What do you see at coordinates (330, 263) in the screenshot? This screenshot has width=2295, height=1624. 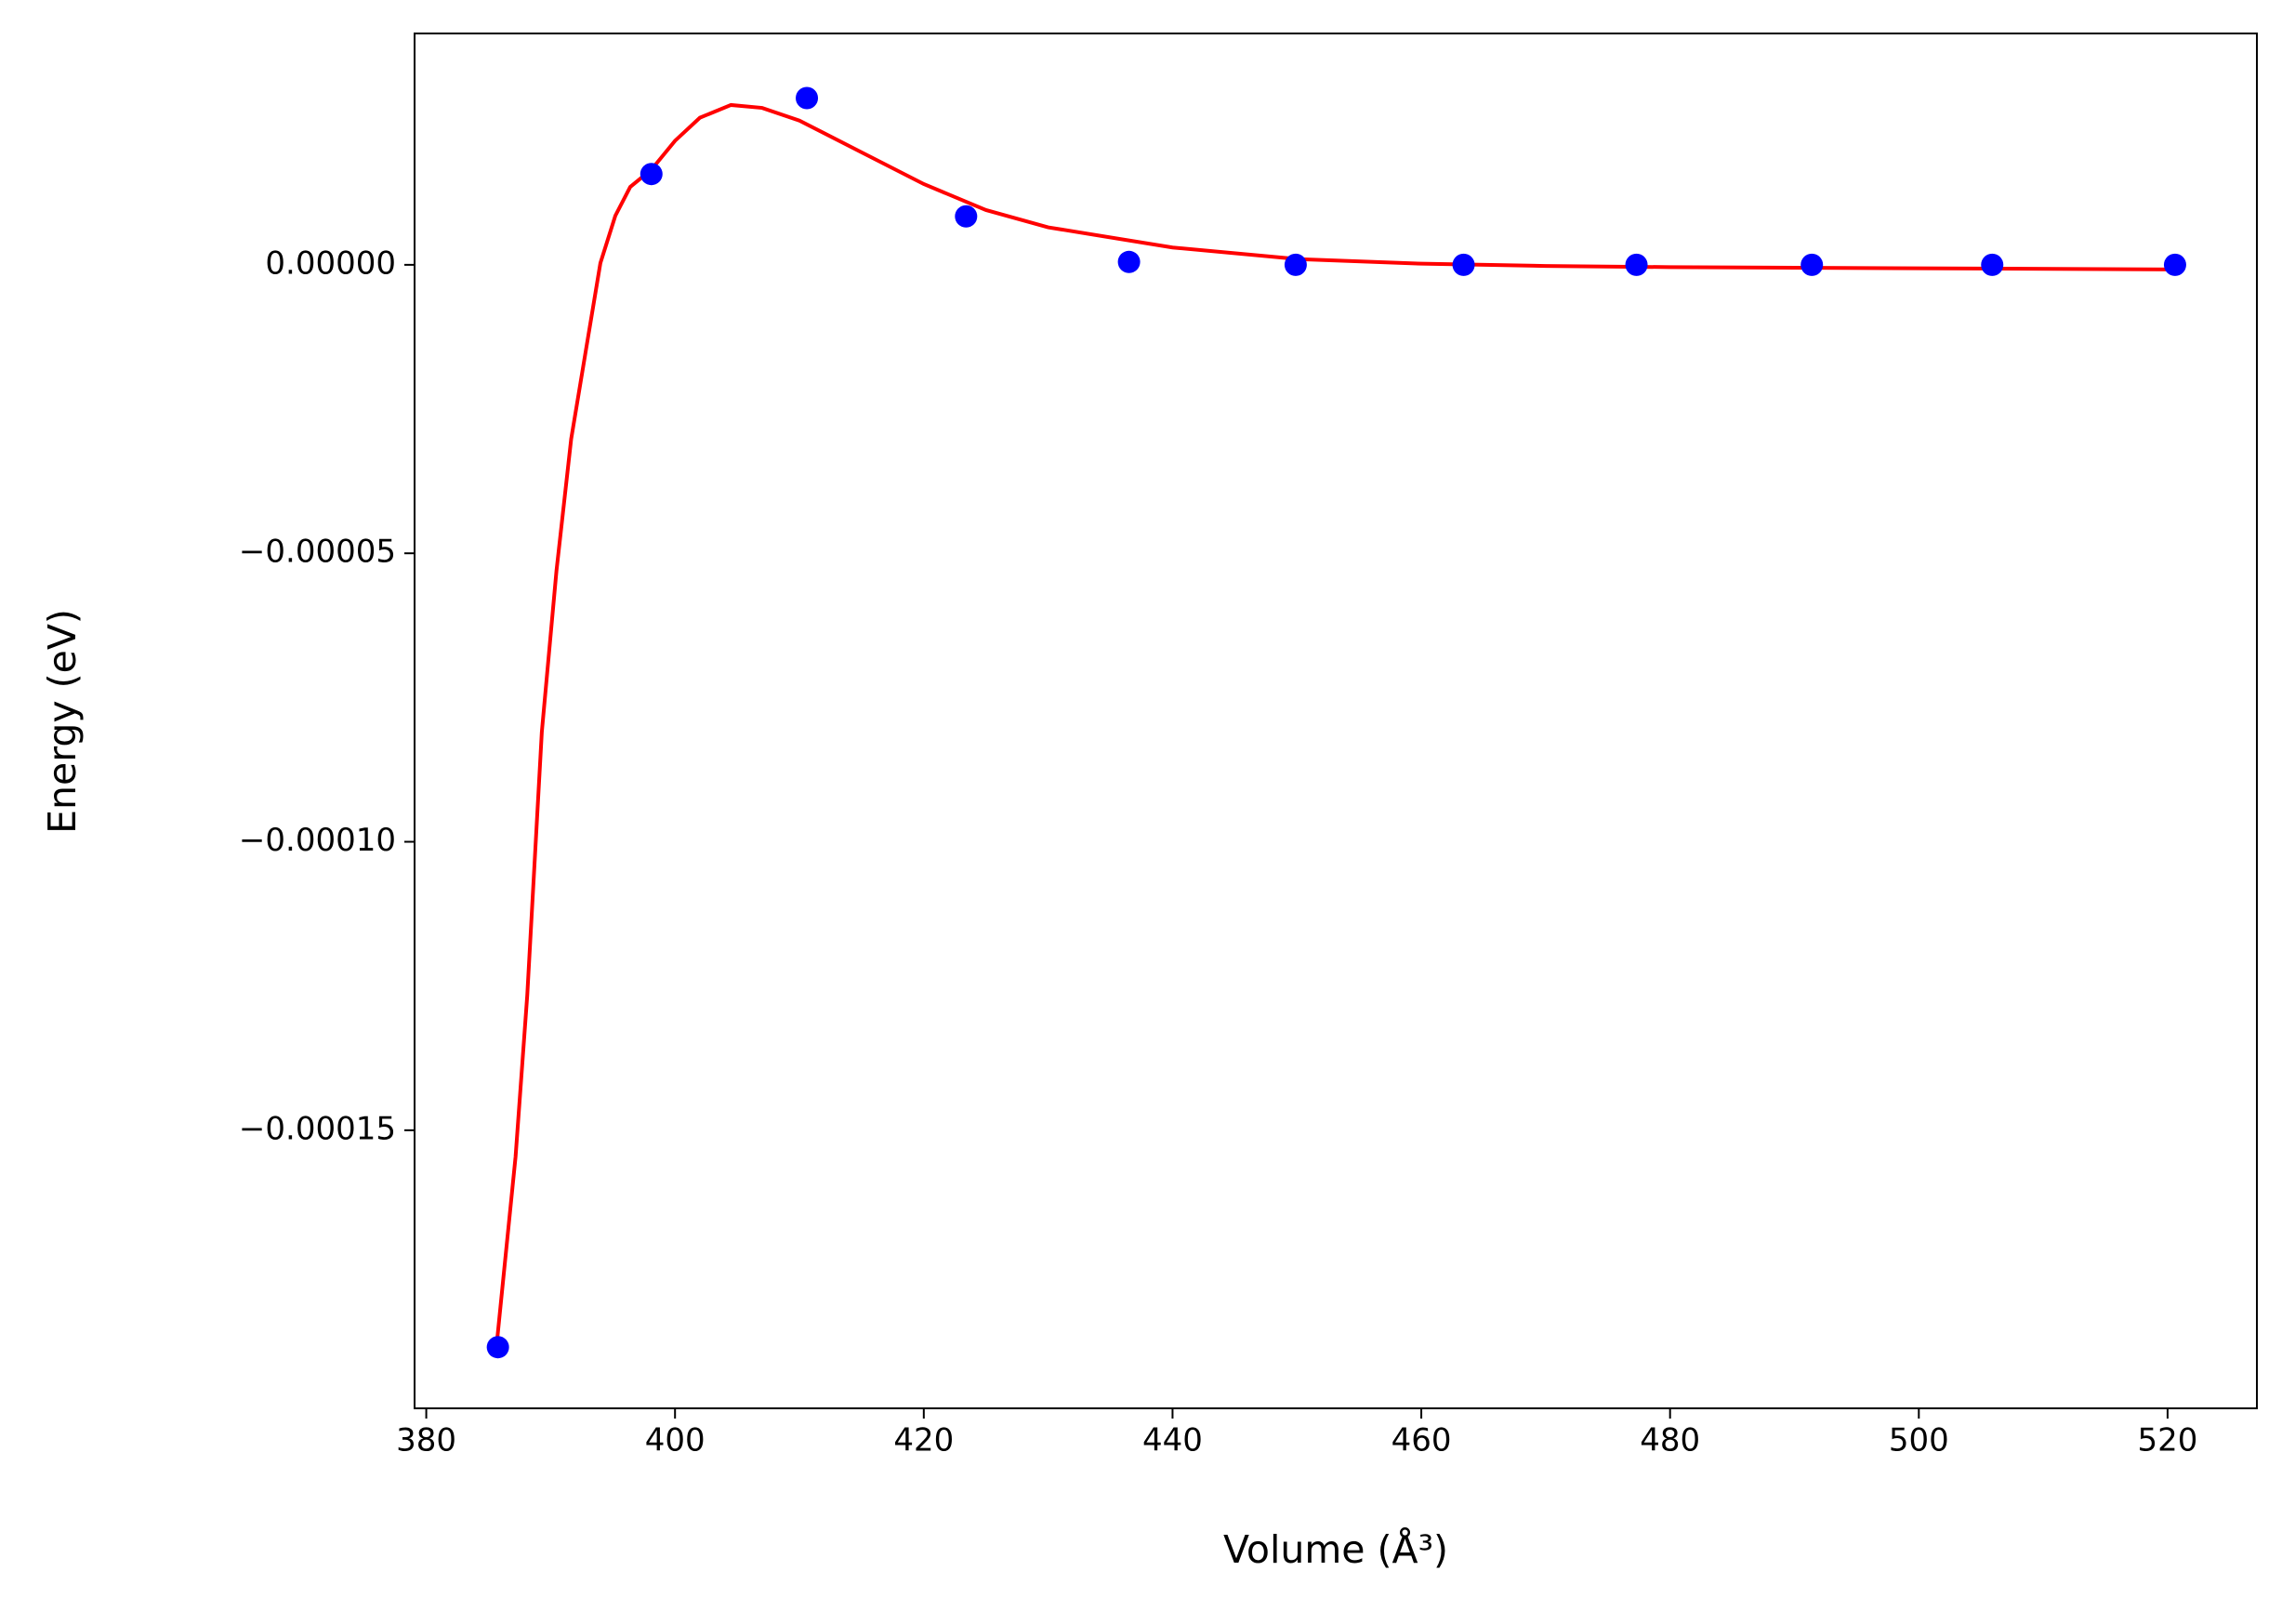 I see `y-tick-label: 0.00000` at bounding box center [330, 263].